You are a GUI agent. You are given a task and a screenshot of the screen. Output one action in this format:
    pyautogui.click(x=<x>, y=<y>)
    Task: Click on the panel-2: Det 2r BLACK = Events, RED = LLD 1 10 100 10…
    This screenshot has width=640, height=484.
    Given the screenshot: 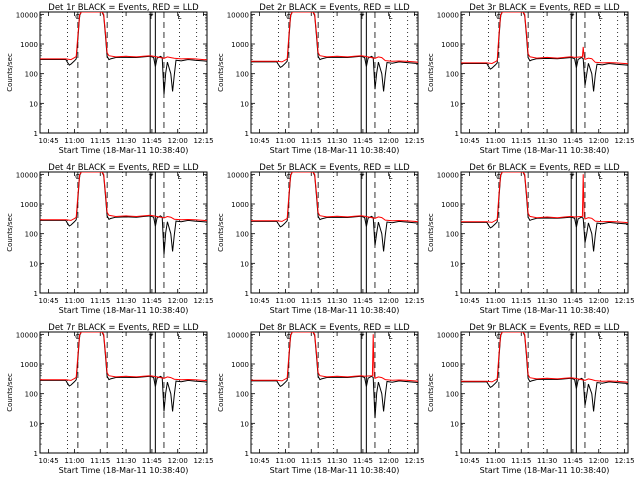 What is the action you would take?
    pyautogui.click(x=321, y=79)
    